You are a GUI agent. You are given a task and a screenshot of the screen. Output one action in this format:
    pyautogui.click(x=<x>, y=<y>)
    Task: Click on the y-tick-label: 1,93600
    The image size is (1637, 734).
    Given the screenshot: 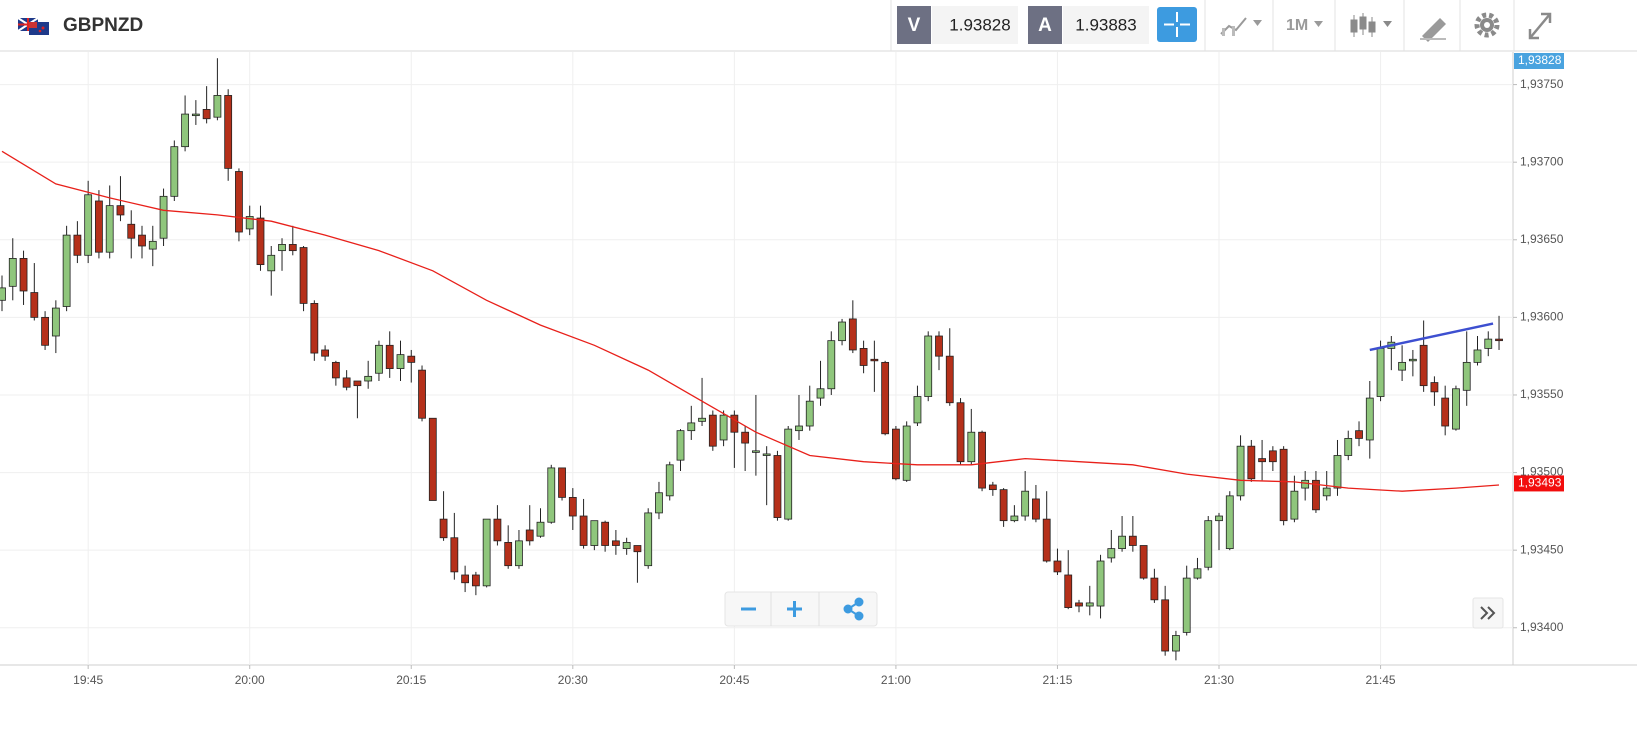 What is the action you would take?
    pyautogui.click(x=1542, y=317)
    